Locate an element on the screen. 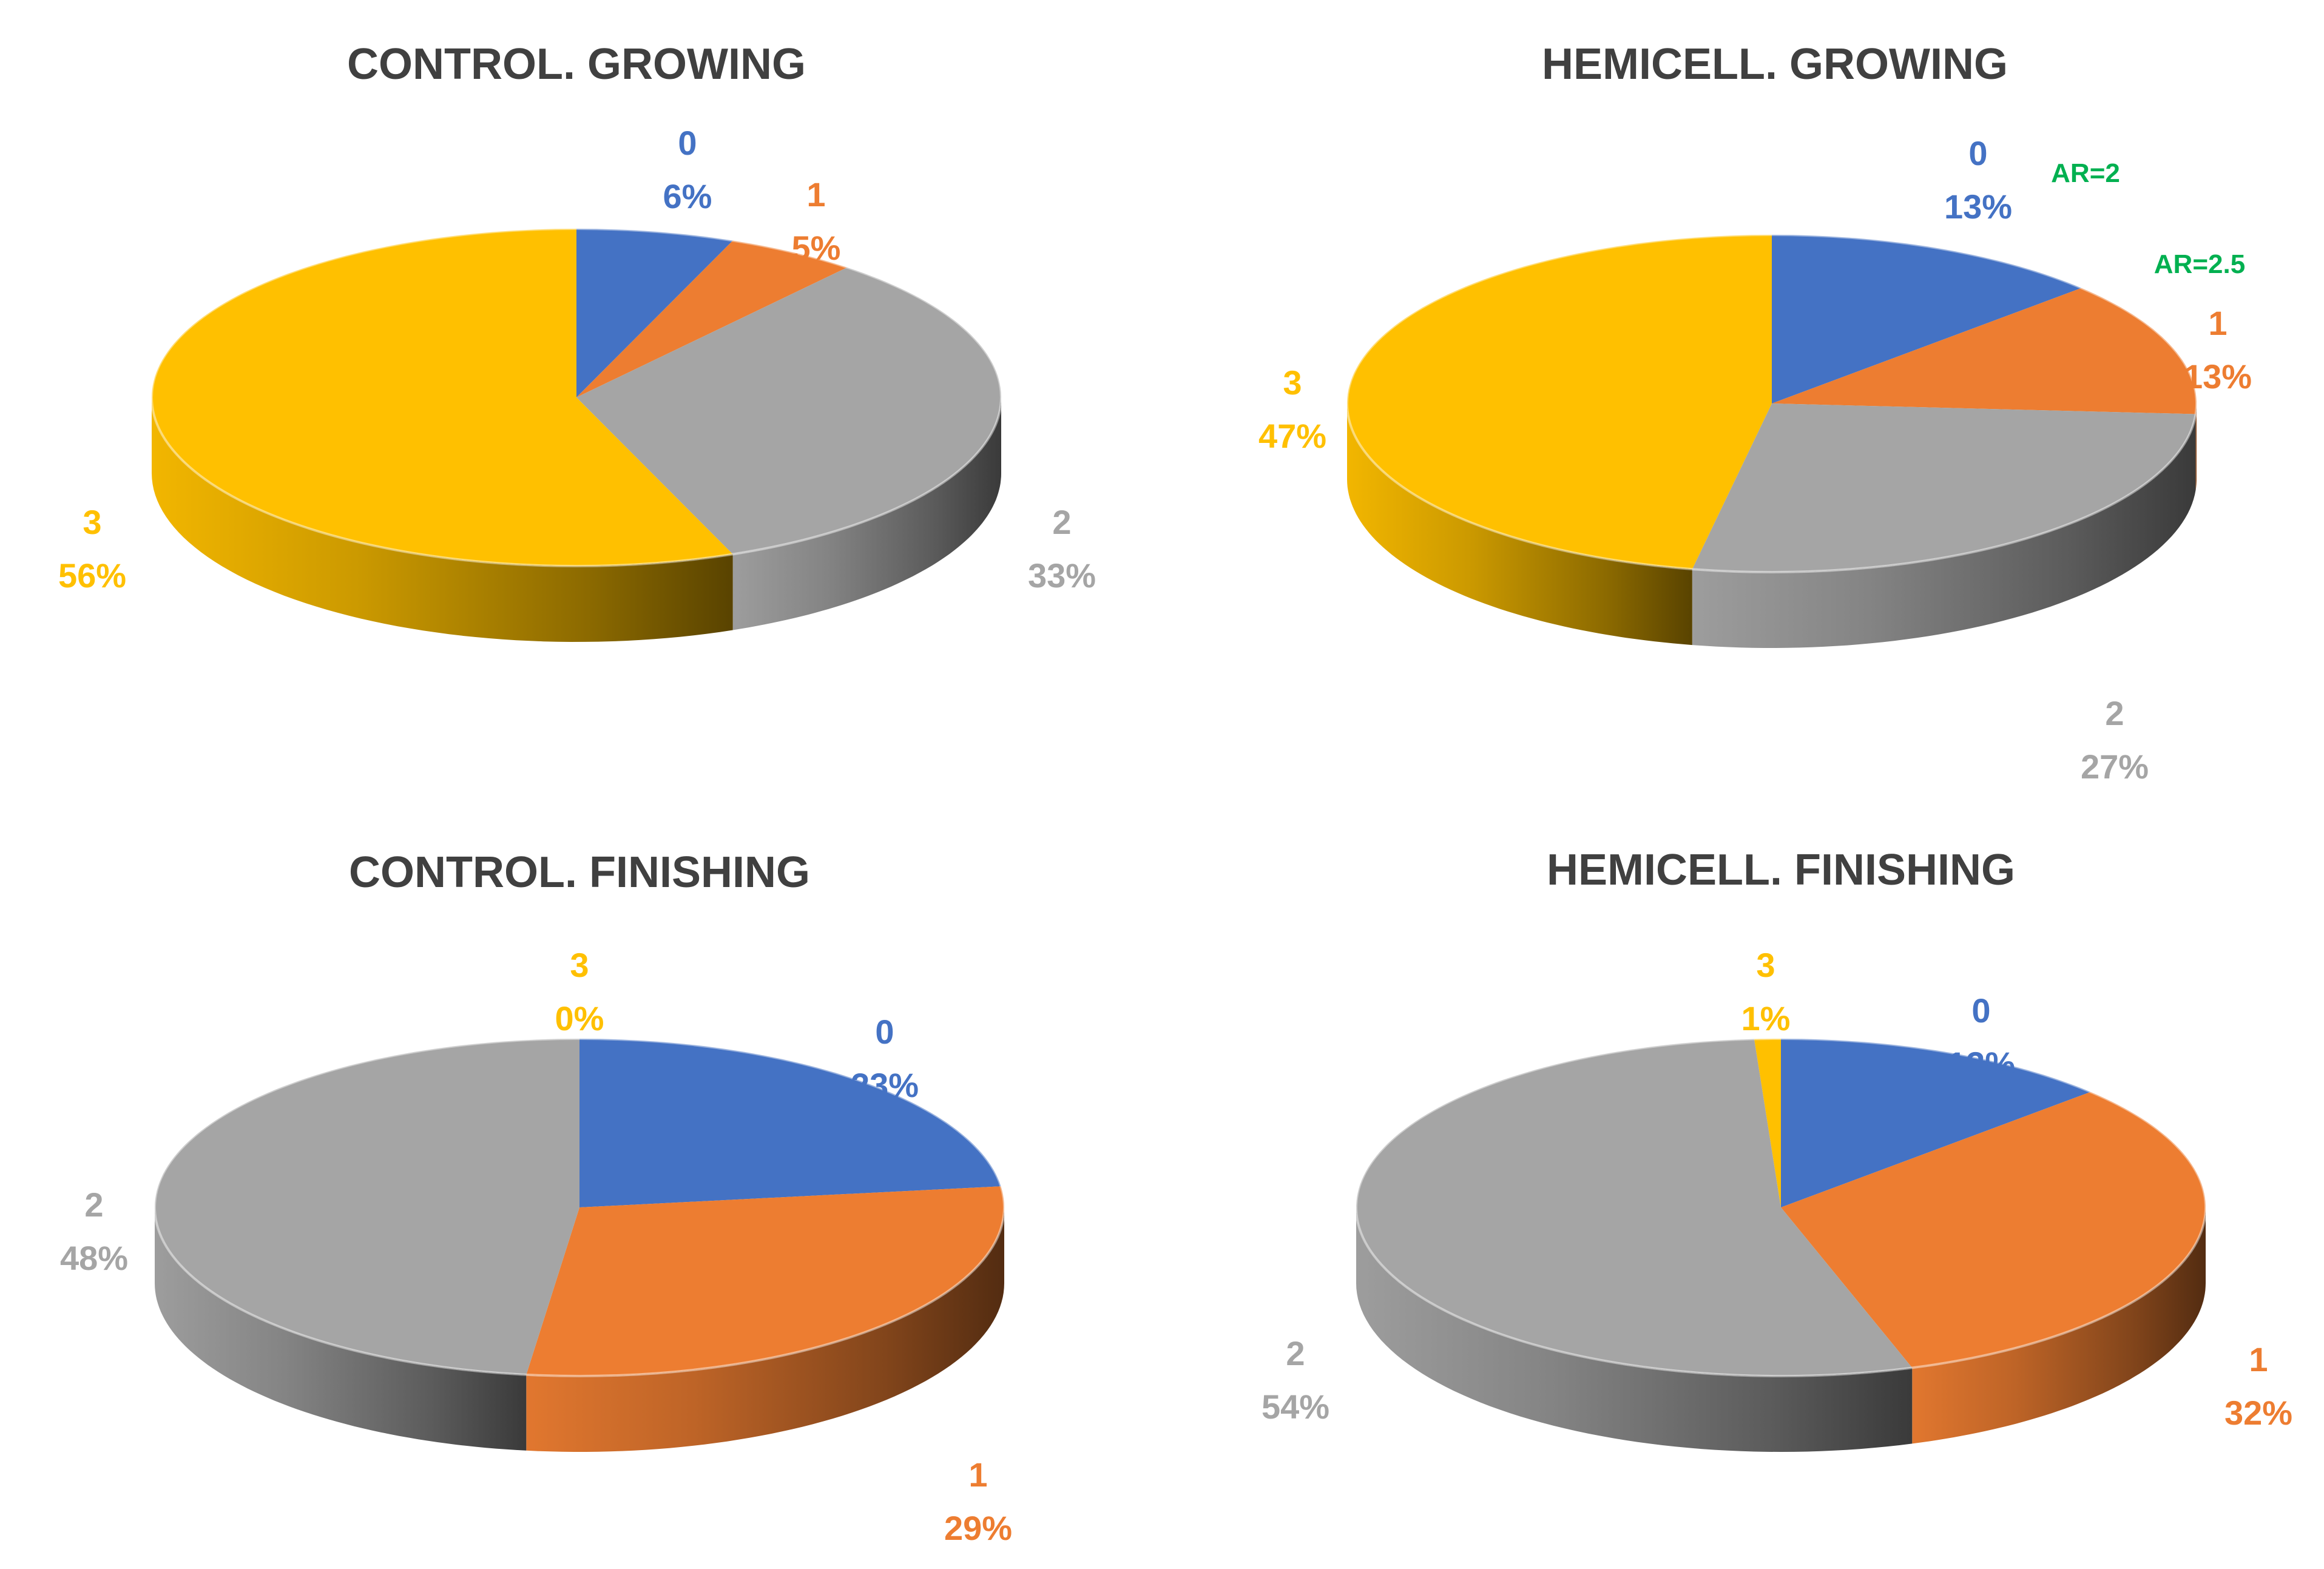  data-label-percent-3: 1% is located at coordinates (1766, 1018).